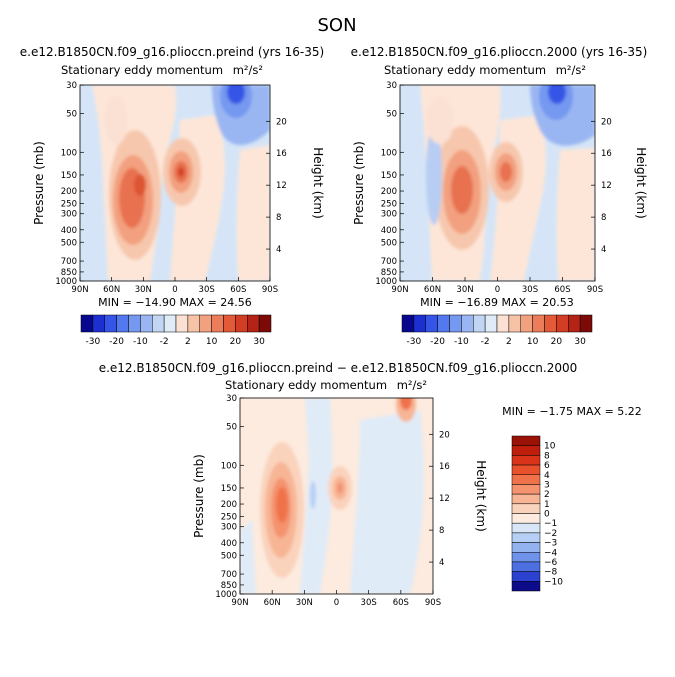 Image resolution: width=675 pixels, height=677 pixels. Describe the element at coordinates (509, 342) in the screenshot. I see `colorbar-label: 2` at that location.